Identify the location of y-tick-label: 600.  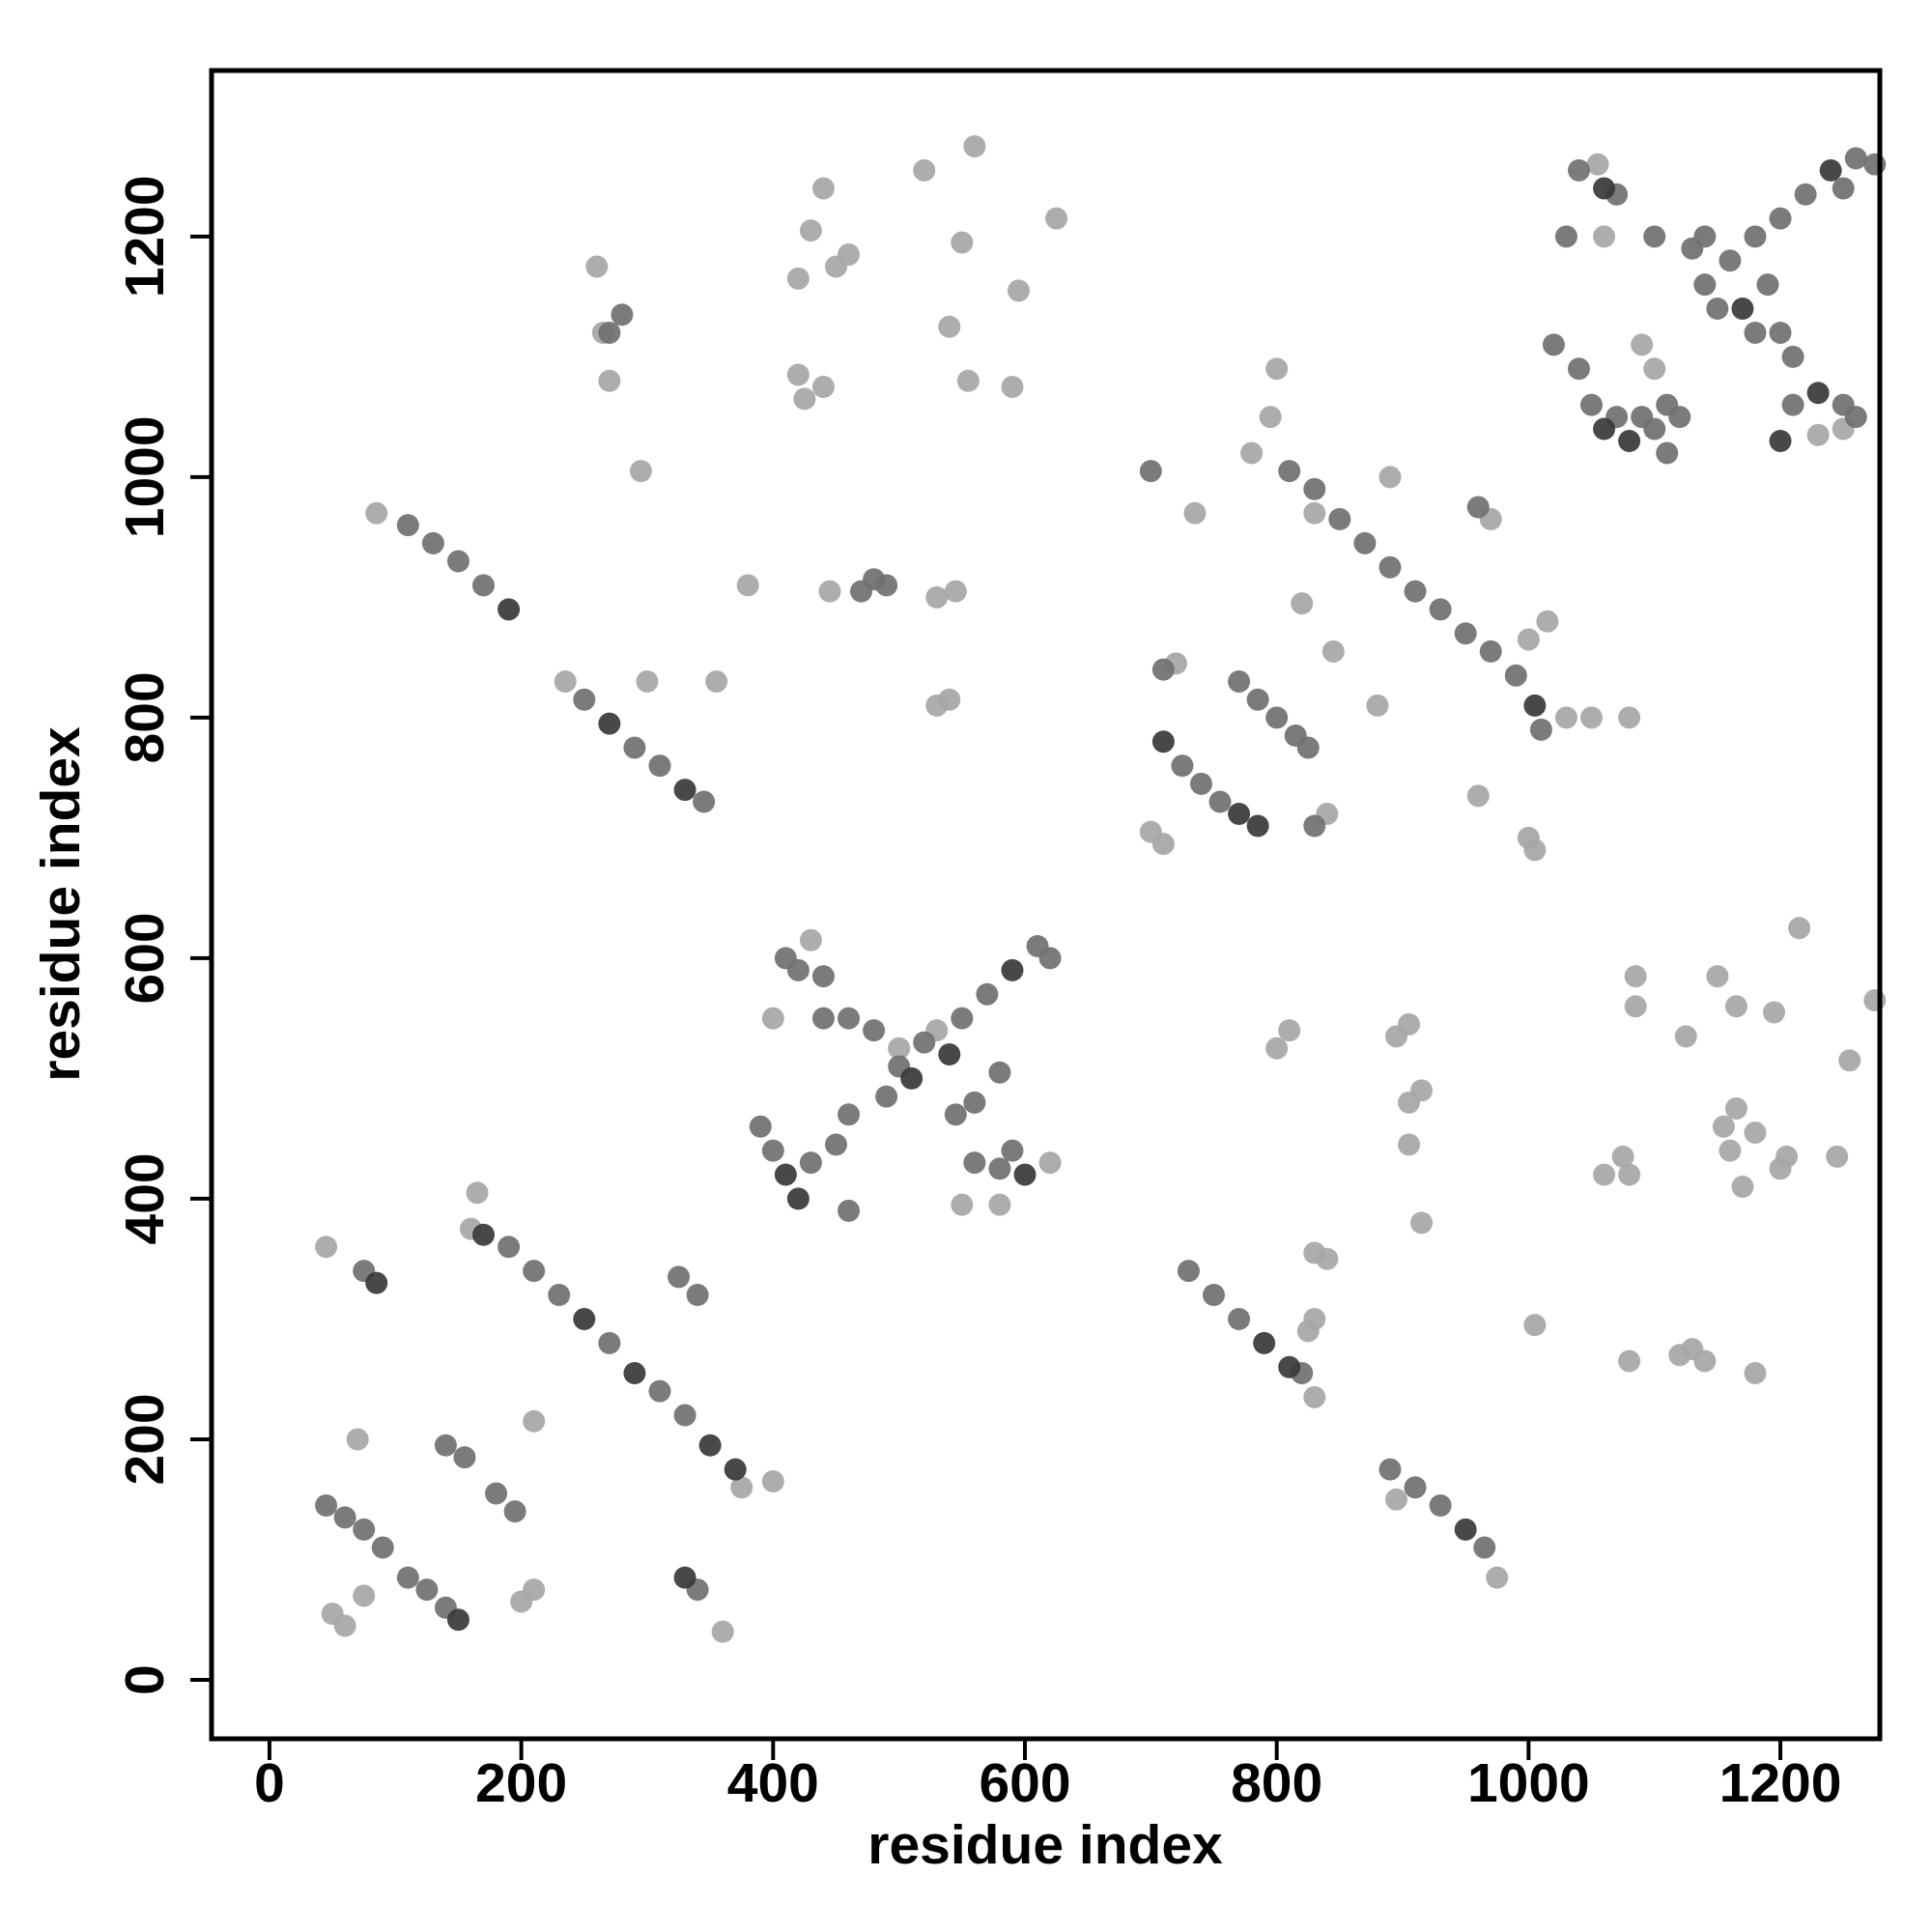
(145, 958).